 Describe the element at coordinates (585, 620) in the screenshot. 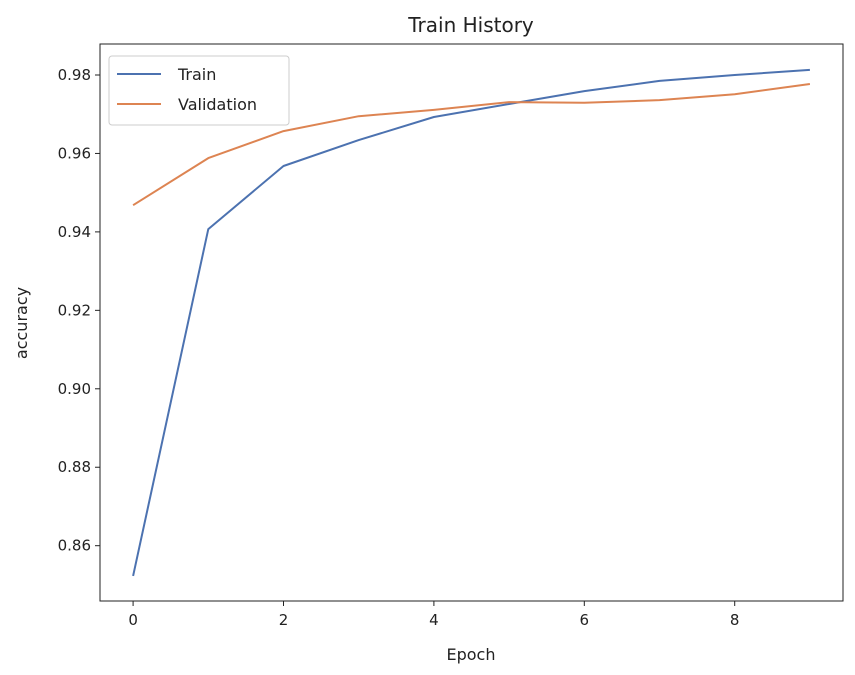

I see `x-tick-label: 6` at that location.